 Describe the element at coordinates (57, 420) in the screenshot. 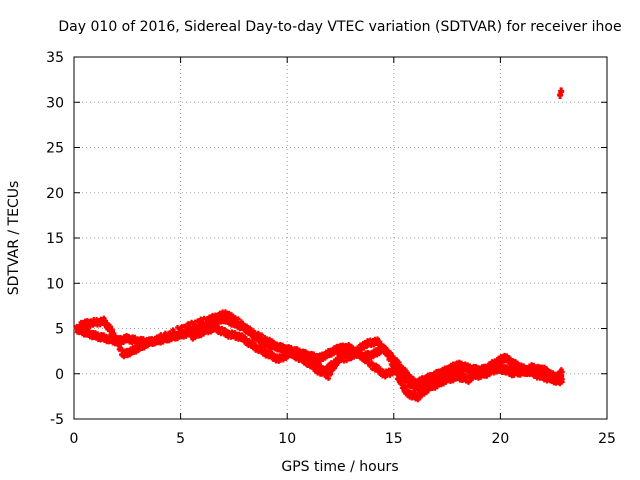

I see `y-tick-label: -5` at that location.